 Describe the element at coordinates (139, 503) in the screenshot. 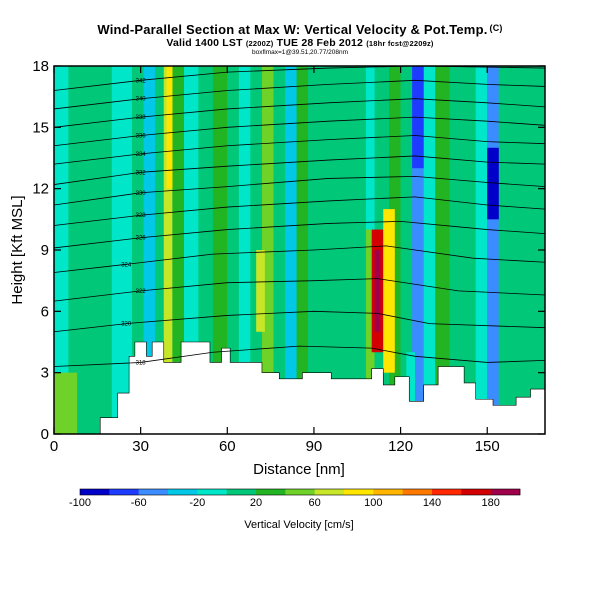

I see `colorbar-tick-label: -60` at that location.